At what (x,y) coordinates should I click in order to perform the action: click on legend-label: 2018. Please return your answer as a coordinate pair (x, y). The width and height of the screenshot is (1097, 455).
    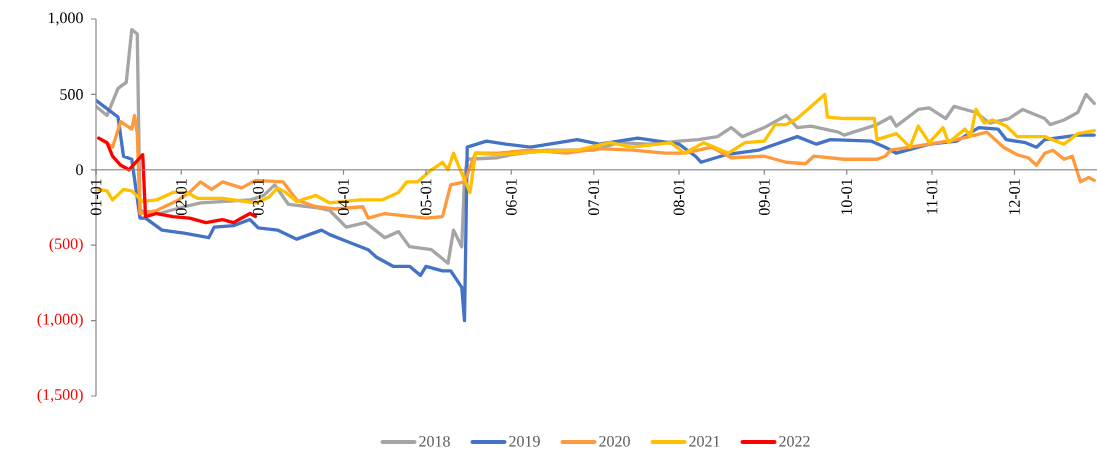
    Looking at the image, I should click on (434, 441).